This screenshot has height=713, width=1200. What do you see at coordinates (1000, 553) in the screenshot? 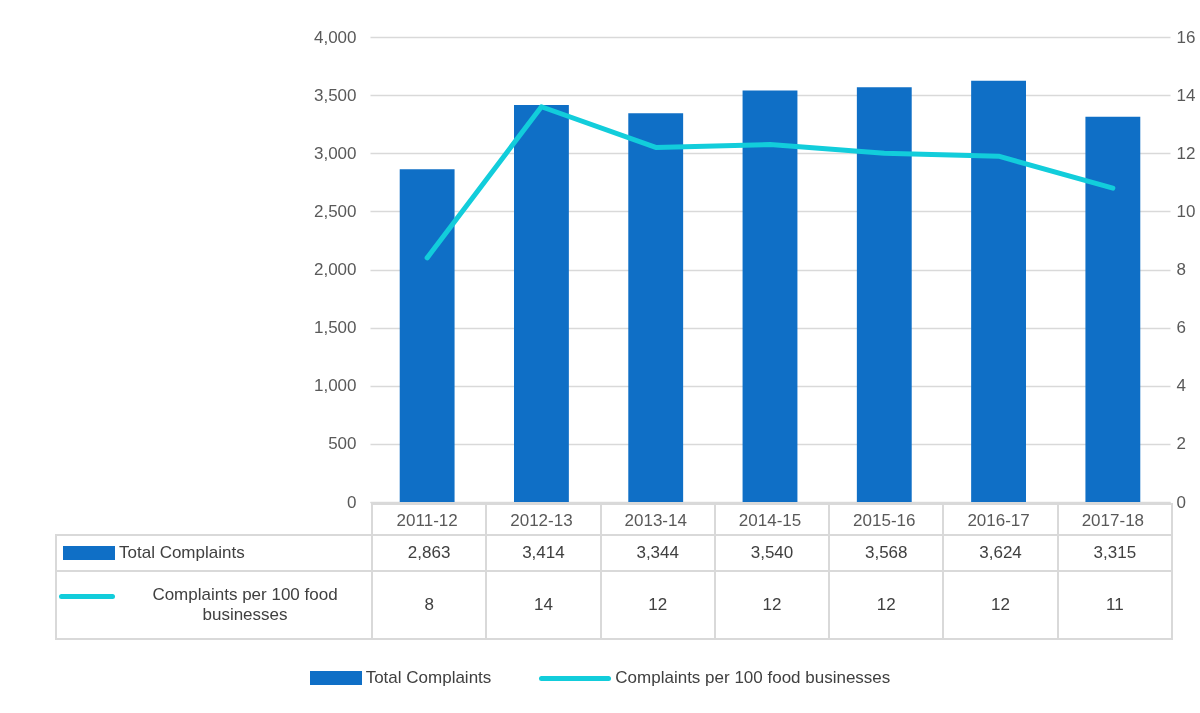
I see `data-label: 3,624` at bounding box center [1000, 553].